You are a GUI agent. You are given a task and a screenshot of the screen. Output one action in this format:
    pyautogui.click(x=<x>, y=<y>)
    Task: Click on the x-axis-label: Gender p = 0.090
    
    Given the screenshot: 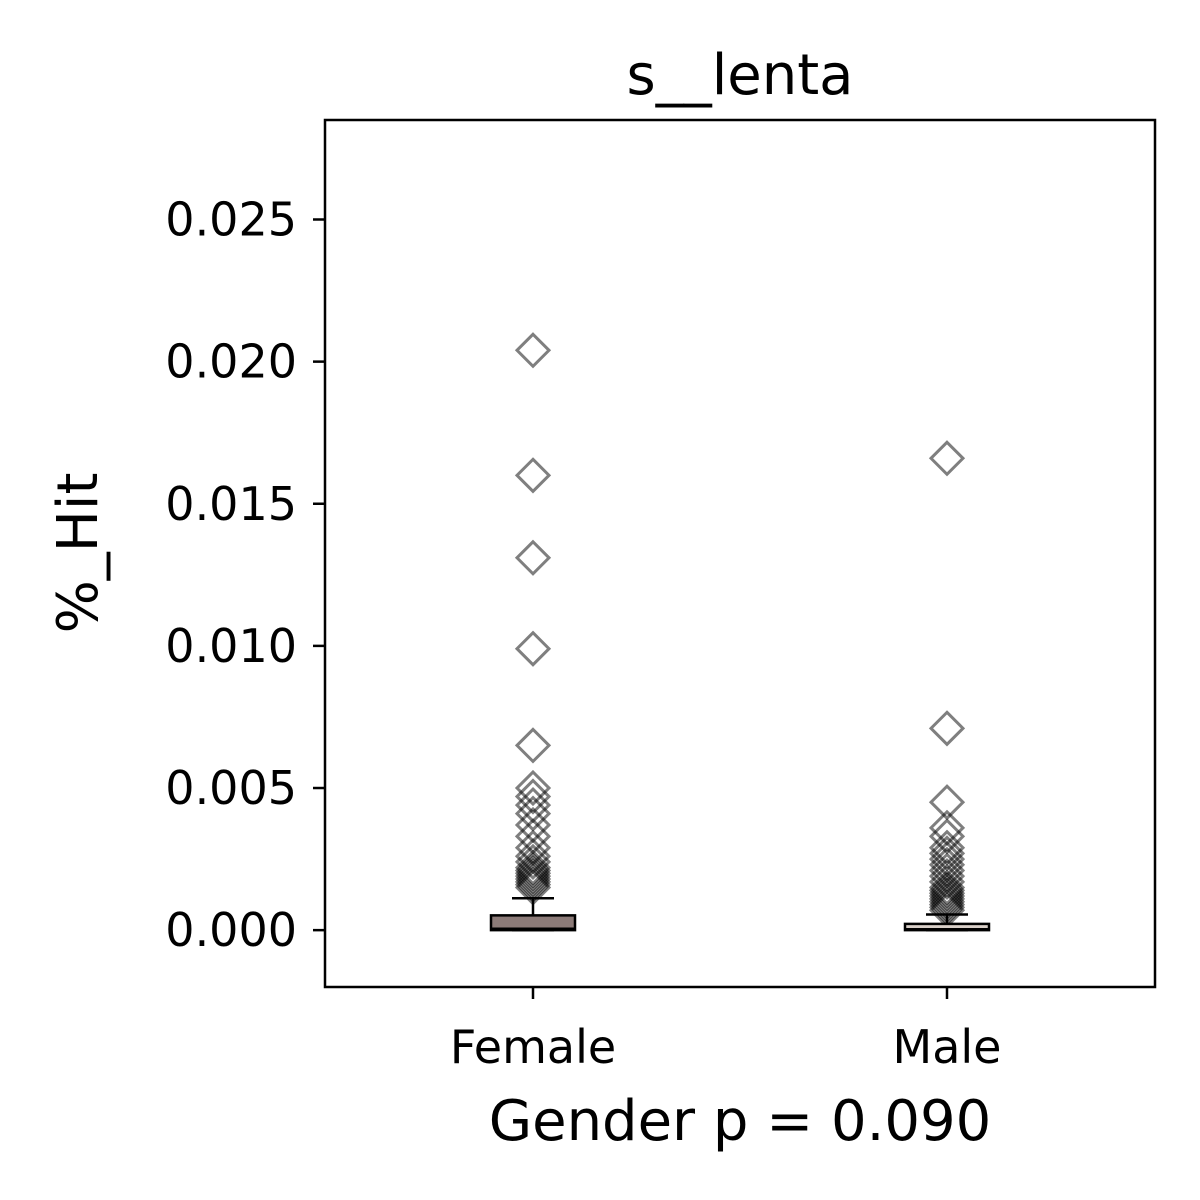 What is the action you would take?
    pyautogui.click(x=740, y=1121)
    